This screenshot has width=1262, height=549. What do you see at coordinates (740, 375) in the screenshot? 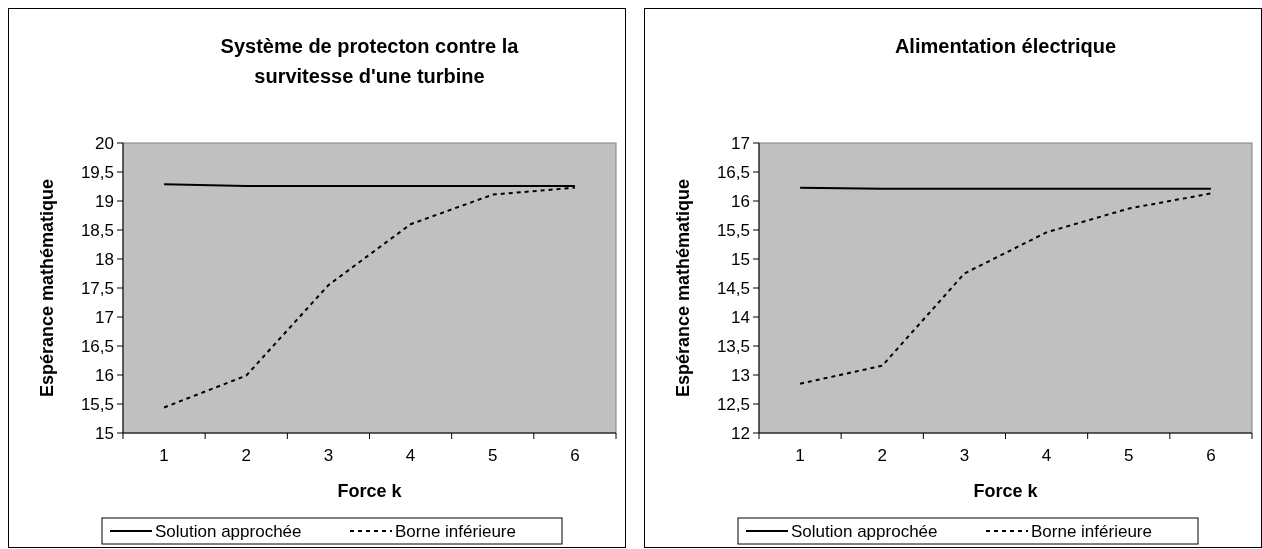
I see `y-tick-label: 13` at bounding box center [740, 375].